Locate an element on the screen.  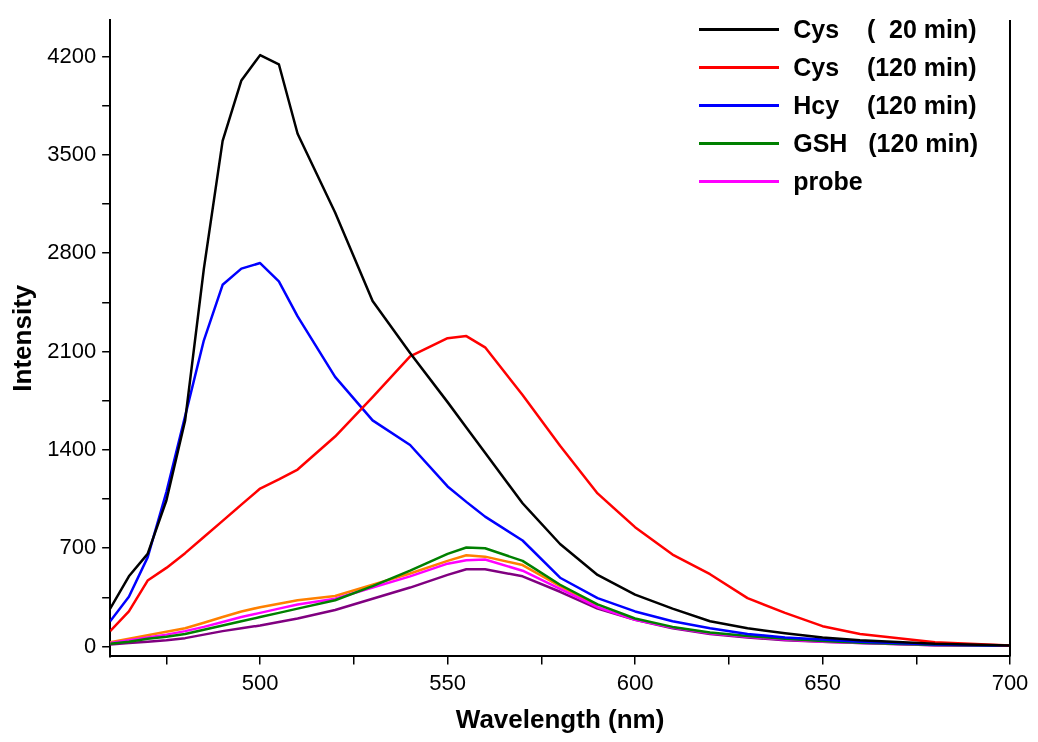
x-tick-label: 700 is located at coordinates (1010, 682).